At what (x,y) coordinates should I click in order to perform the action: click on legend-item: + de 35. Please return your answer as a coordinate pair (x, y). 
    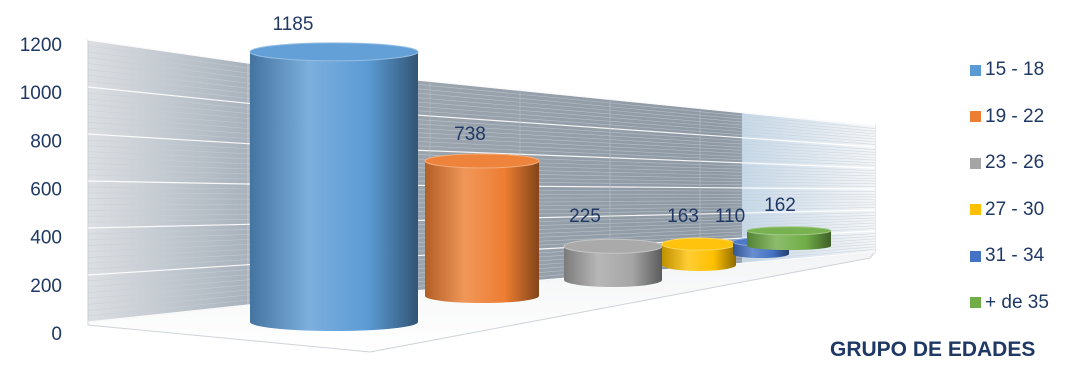
    Looking at the image, I should click on (1025, 303).